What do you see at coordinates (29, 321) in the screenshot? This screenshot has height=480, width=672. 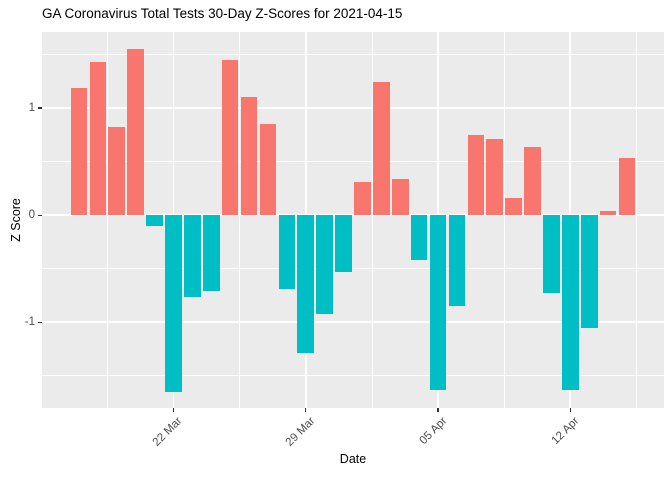 I see `y-axis-tick-label: -1` at bounding box center [29, 321].